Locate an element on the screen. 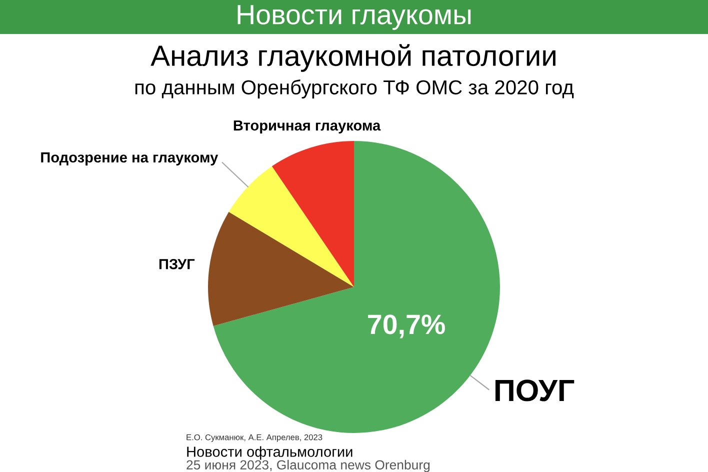 This screenshot has width=708, height=472. slice-label: ПОУГ is located at coordinates (534, 391).